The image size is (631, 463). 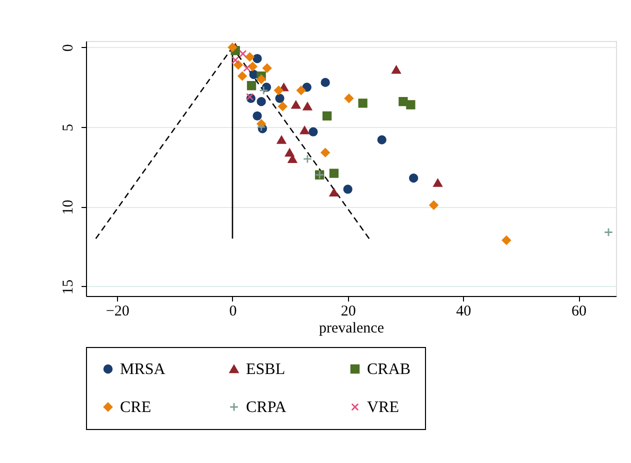 I want to click on legend-label: CRE, so click(x=136, y=407).